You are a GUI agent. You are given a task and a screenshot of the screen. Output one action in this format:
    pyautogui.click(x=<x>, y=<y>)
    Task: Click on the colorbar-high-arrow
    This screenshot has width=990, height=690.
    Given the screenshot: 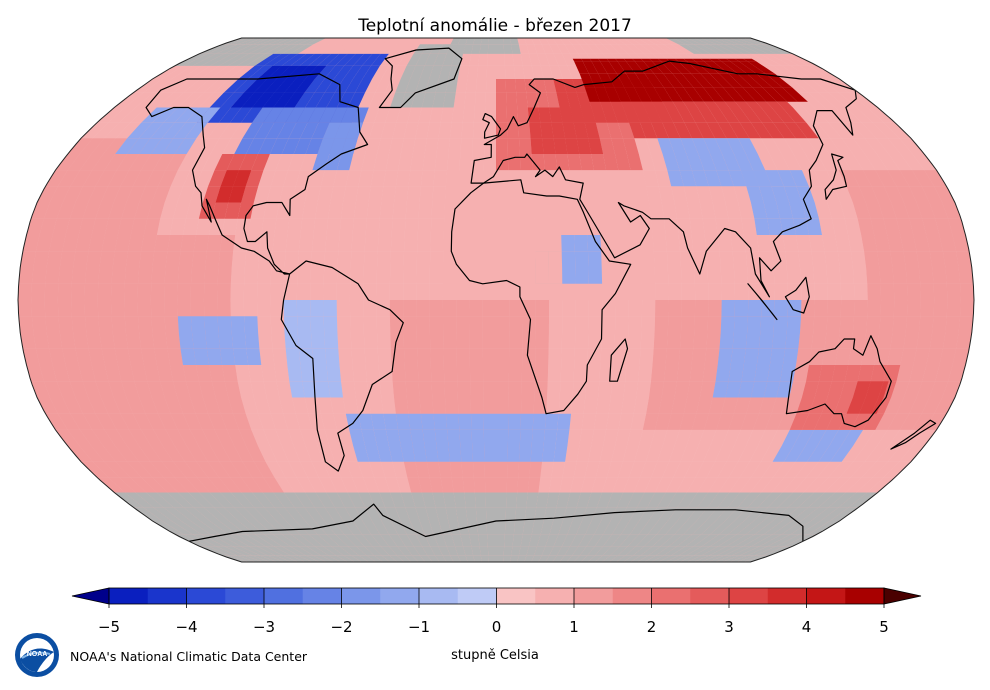 What is the action you would take?
    pyautogui.click(x=902, y=596)
    